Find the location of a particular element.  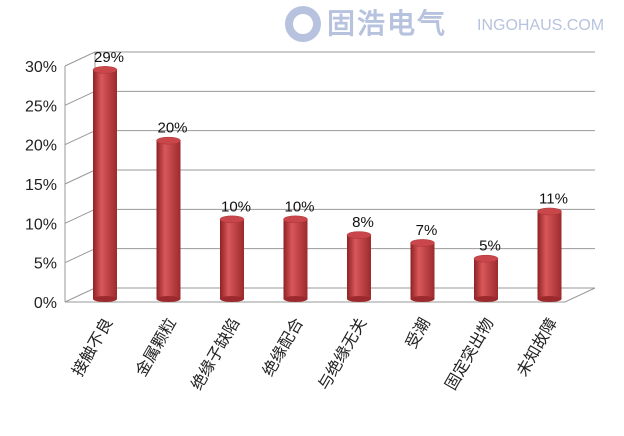

x-tick-label: 未知故障 is located at coordinates (537, 347).